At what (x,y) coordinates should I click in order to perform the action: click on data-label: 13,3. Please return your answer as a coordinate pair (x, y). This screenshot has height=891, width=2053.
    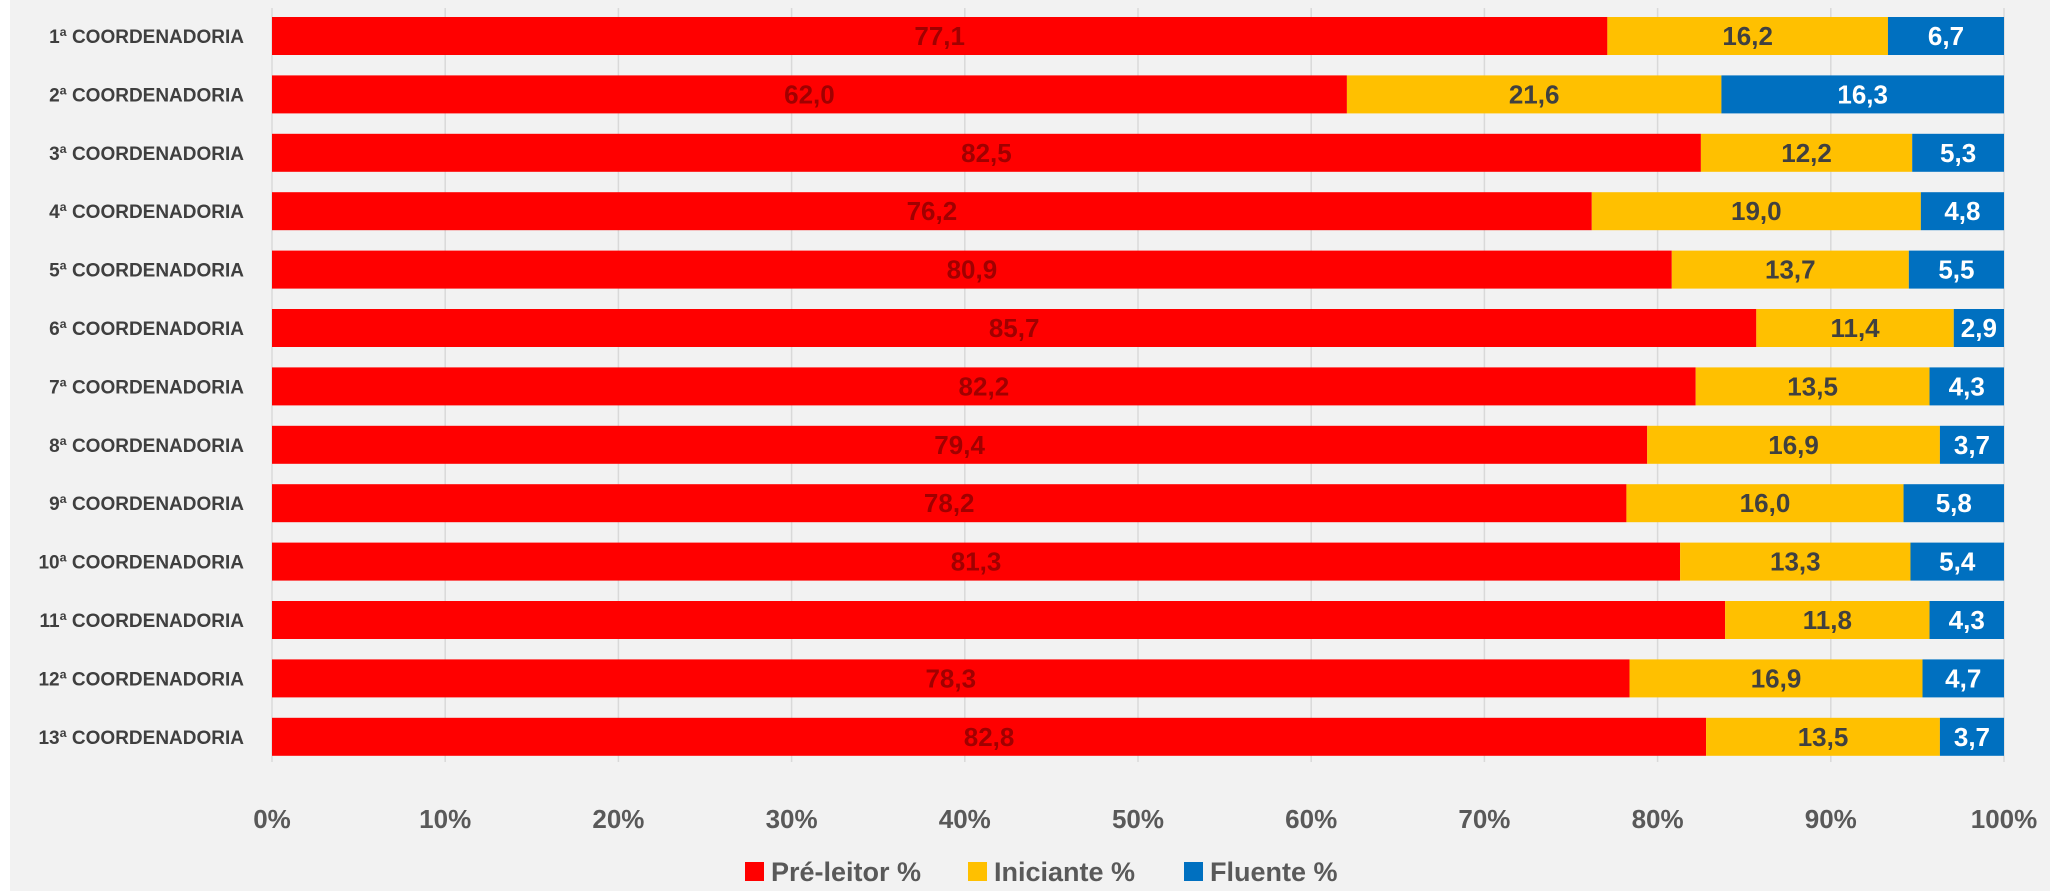
    Looking at the image, I should click on (1795, 562).